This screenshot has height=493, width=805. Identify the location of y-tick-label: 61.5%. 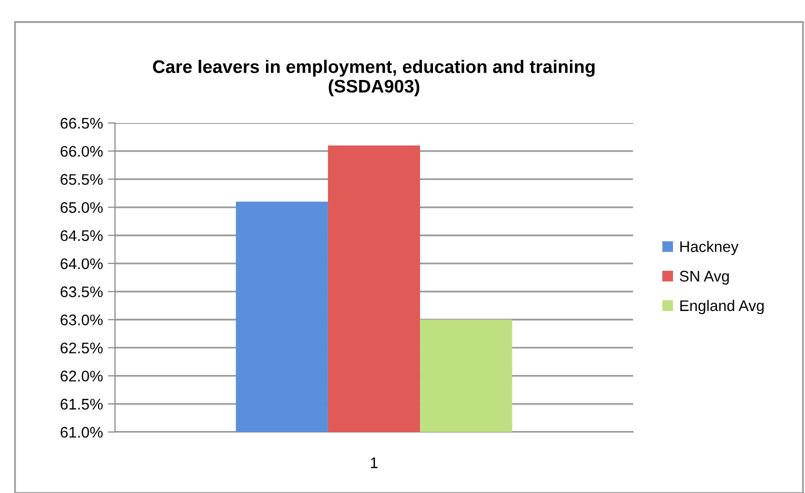
(81, 404).